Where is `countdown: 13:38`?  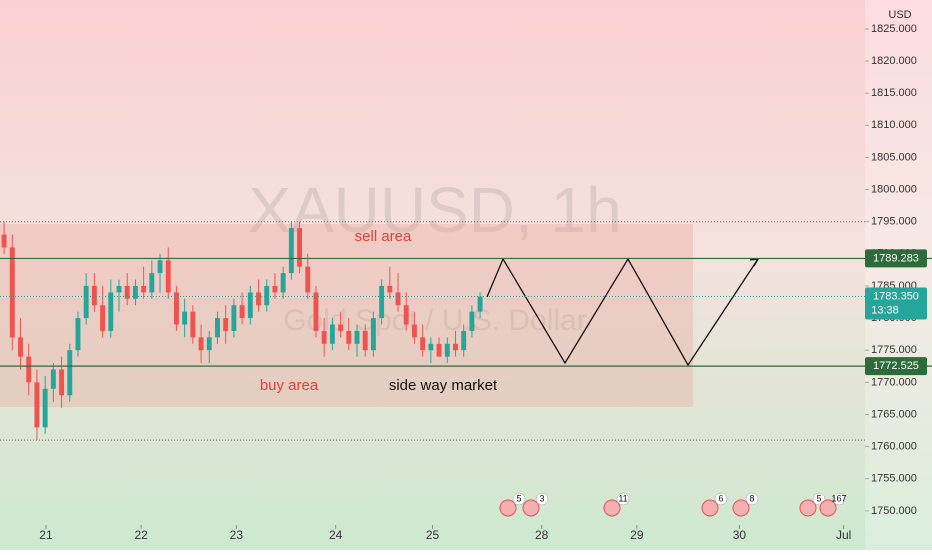 countdown: 13:38 is located at coordinates (885, 310).